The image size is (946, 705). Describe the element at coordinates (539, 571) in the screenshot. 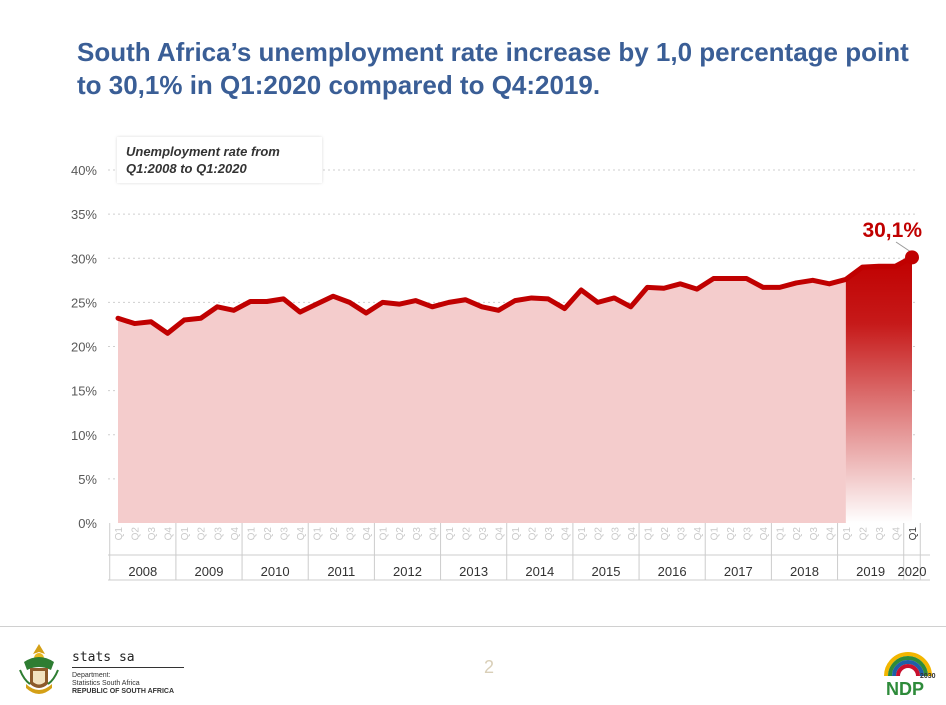

I see `x-year-label: 2014` at that location.